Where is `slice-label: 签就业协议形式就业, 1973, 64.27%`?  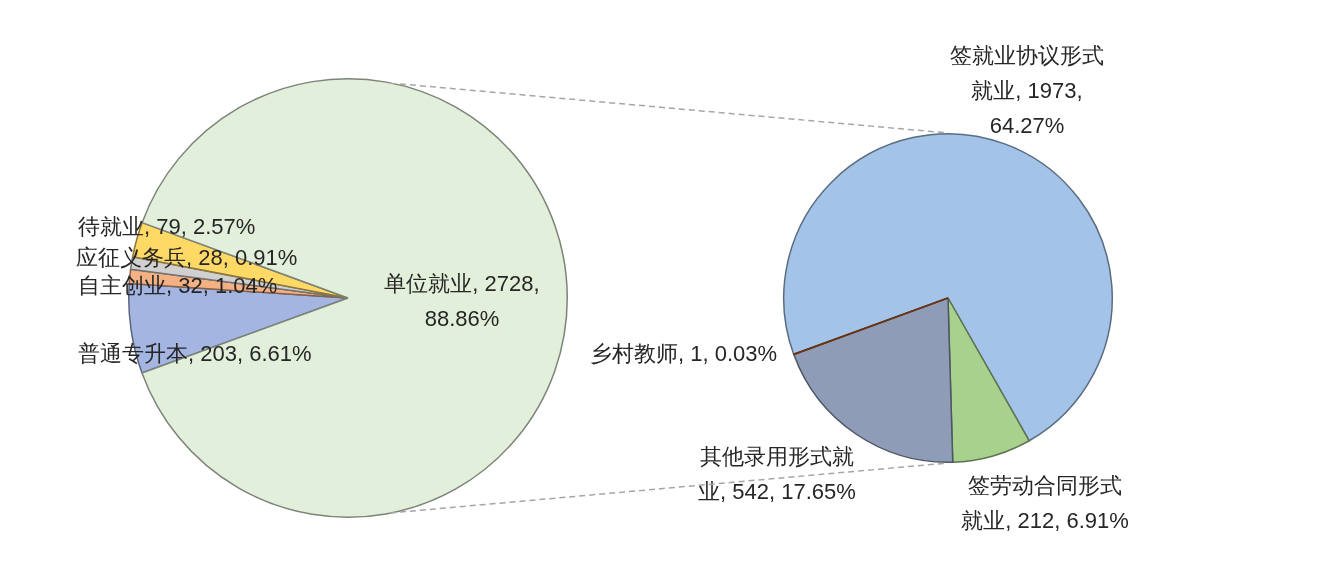
slice-label: 签就业协议形式就业, 1973, 64.27% is located at coordinates (1027, 91).